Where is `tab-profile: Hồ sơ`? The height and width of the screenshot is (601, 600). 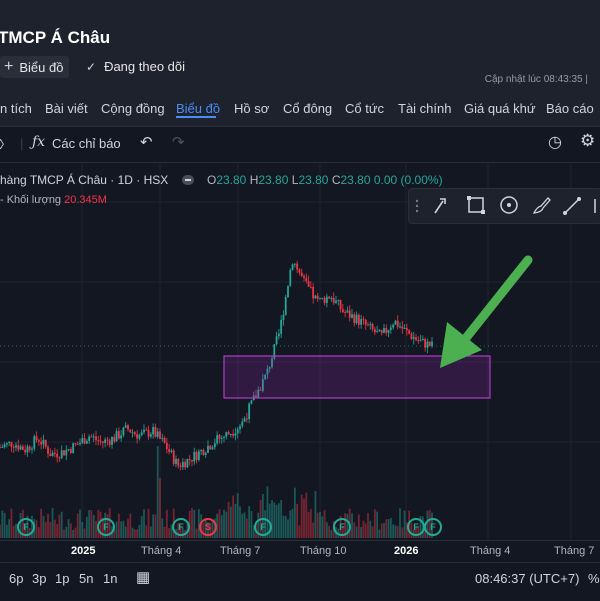
tab-profile: Hồ sơ is located at coordinates (252, 108).